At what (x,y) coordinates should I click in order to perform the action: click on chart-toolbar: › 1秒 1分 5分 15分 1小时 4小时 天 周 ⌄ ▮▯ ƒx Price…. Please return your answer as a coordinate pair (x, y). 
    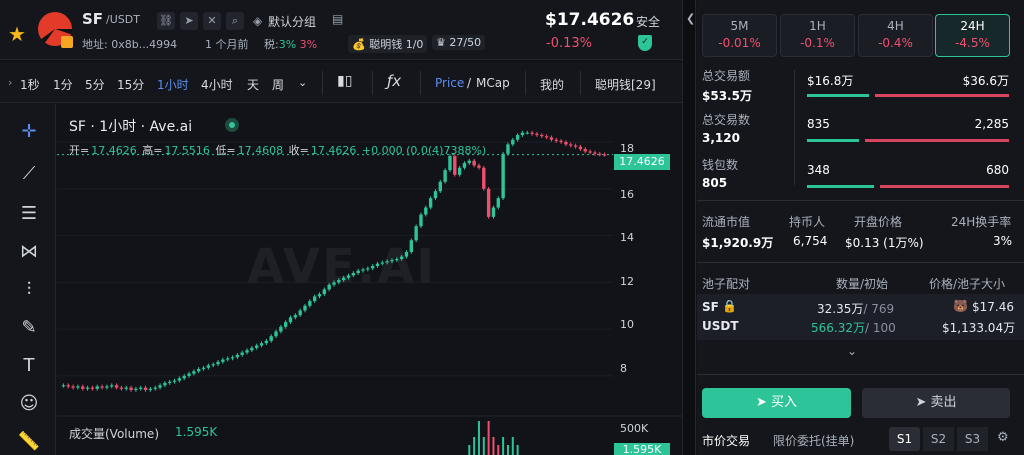
    Looking at the image, I should click on (341, 83).